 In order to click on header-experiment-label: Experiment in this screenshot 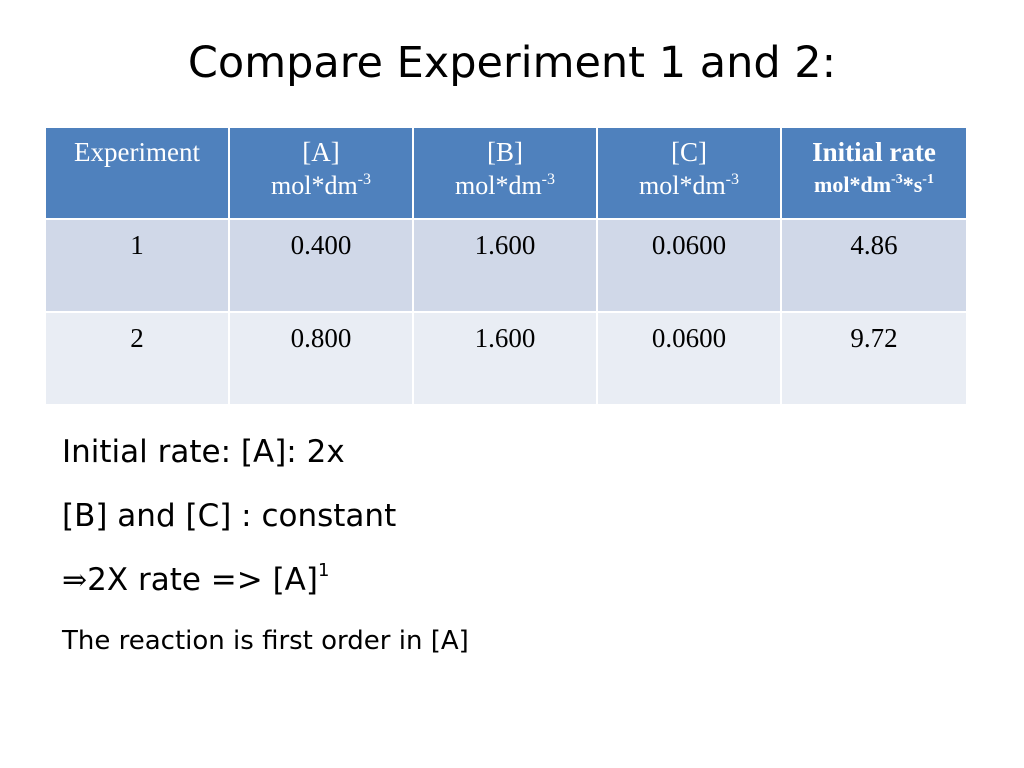, I will do `click(137, 152)`.